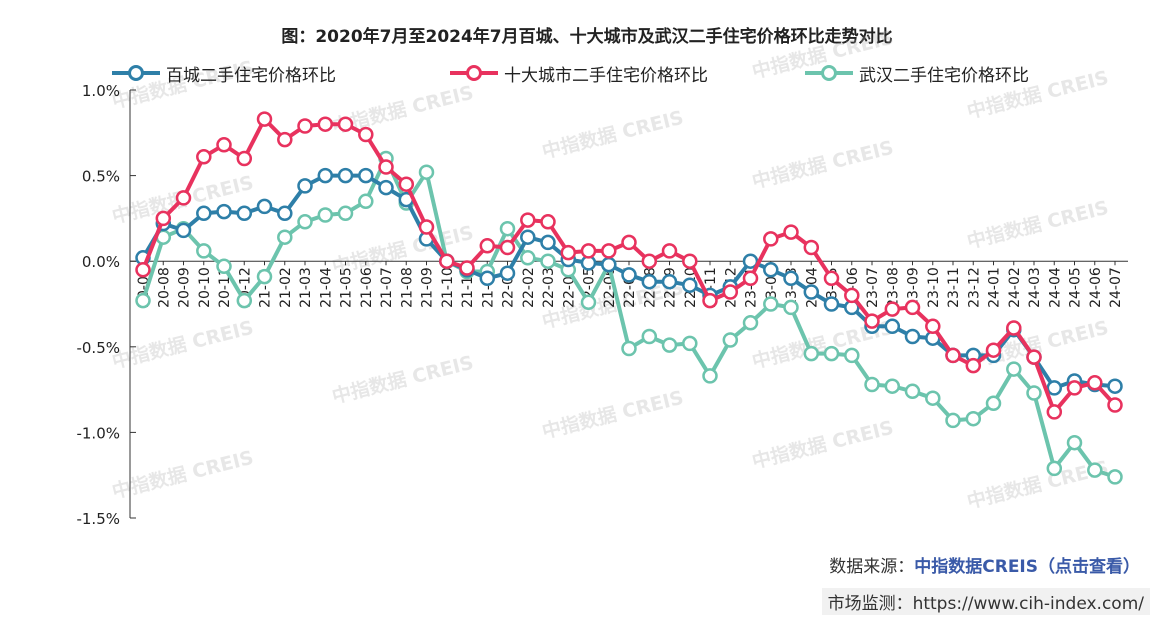  What do you see at coordinates (367, 287) in the screenshot?
I see `x-tick-label: 21-06` at bounding box center [367, 287].